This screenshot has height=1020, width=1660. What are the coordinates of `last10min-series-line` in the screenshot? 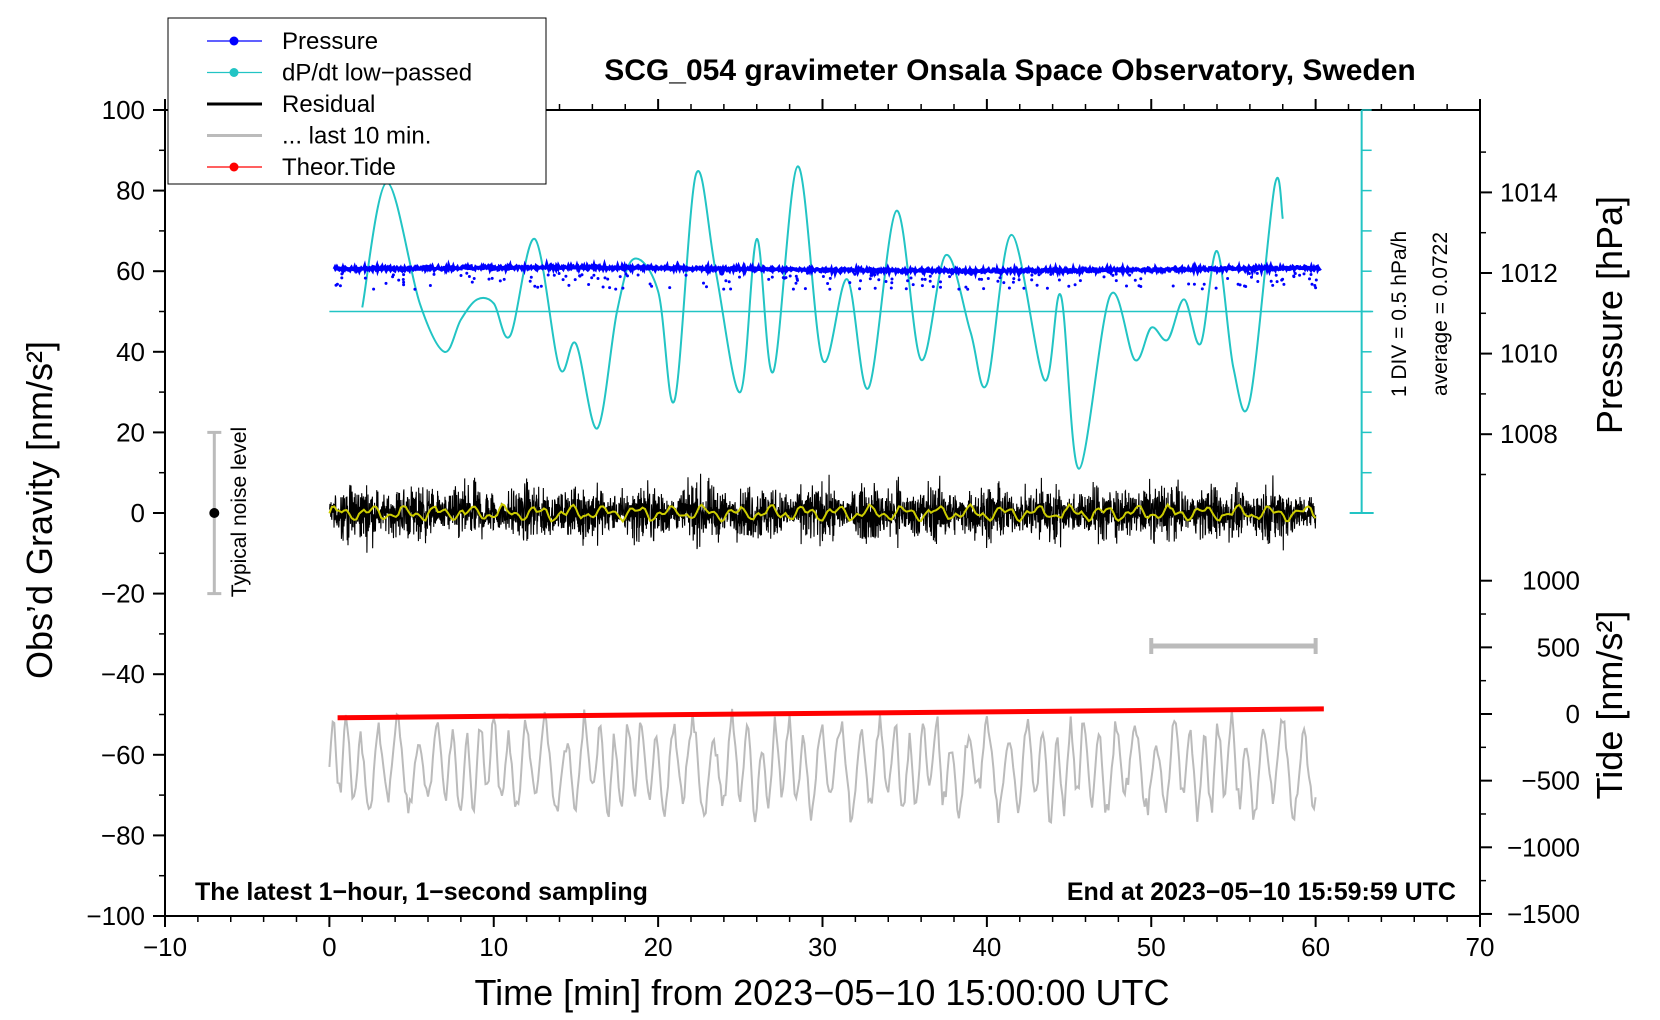 It's located at (822, 766).